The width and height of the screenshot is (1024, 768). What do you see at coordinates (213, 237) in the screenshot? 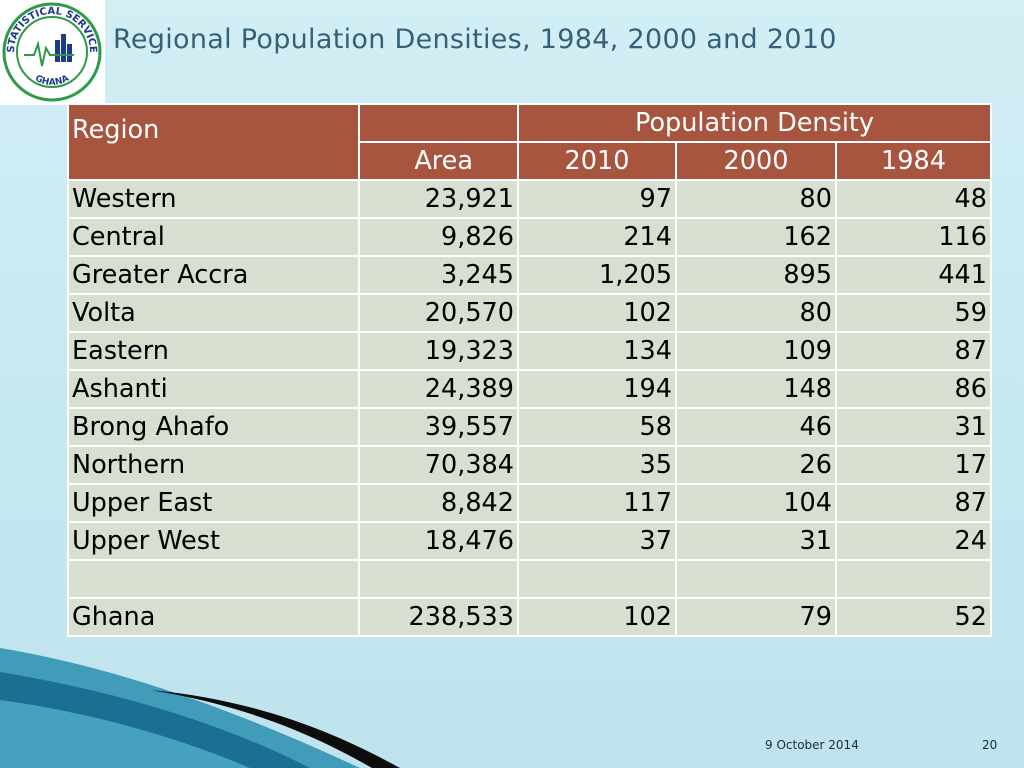
I see `region-cell: Central` at bounding box center [213, 237].